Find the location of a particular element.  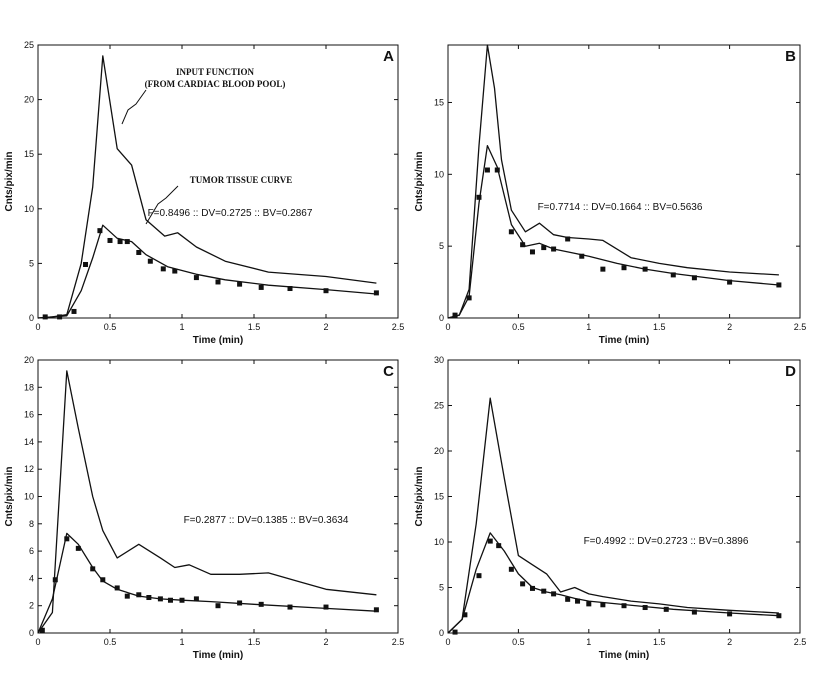

series-input-function is located at coordinates (613, 515).